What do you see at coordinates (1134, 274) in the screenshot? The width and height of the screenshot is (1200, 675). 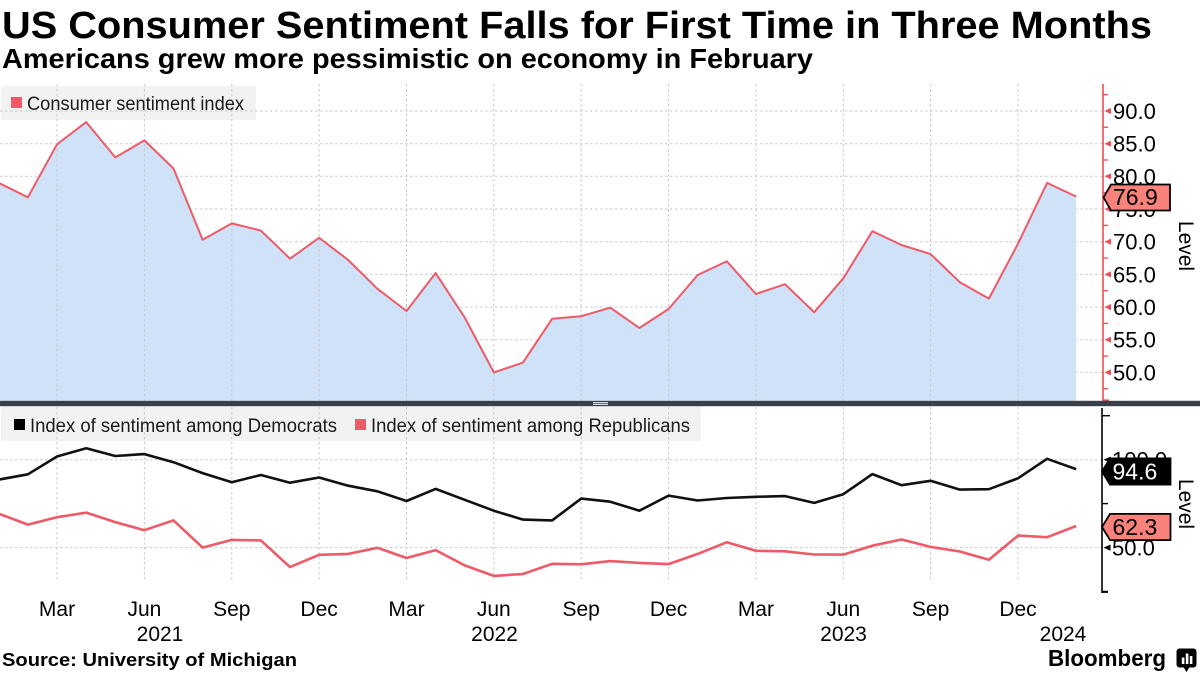 I see `svg-text: 65.0` at bounding box center [1134, 274].